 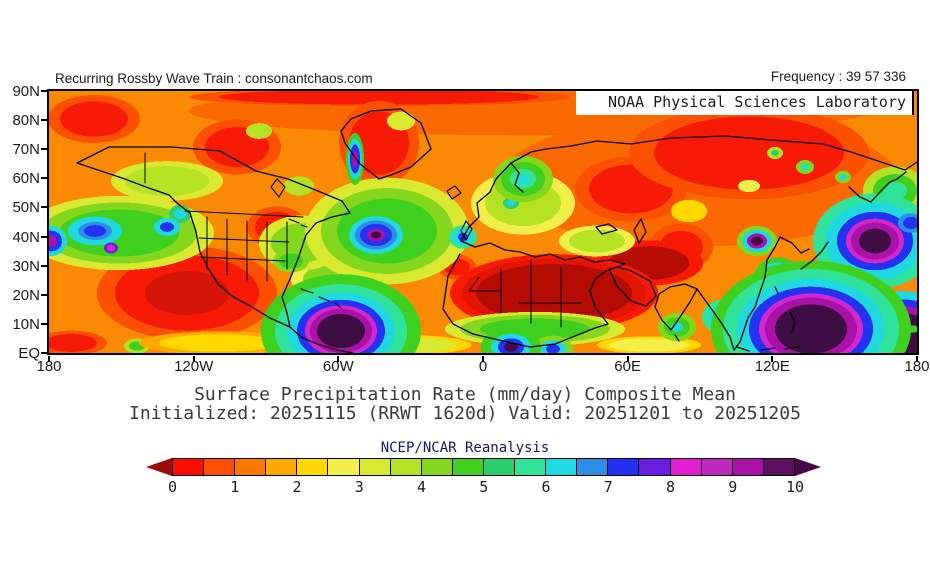 What do you see at coordinates (44, 149) in the screenshot?
I see `lat-tick-70N` at bounding box center [44, 149].